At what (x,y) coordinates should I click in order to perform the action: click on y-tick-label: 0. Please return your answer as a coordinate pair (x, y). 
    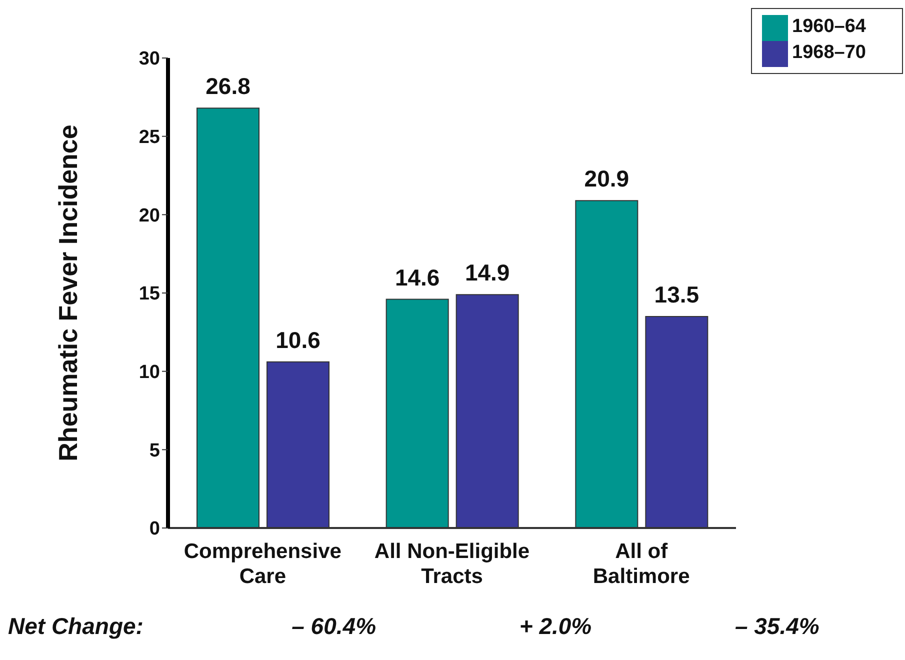
    Looking at the image, I should click on (154, 529).